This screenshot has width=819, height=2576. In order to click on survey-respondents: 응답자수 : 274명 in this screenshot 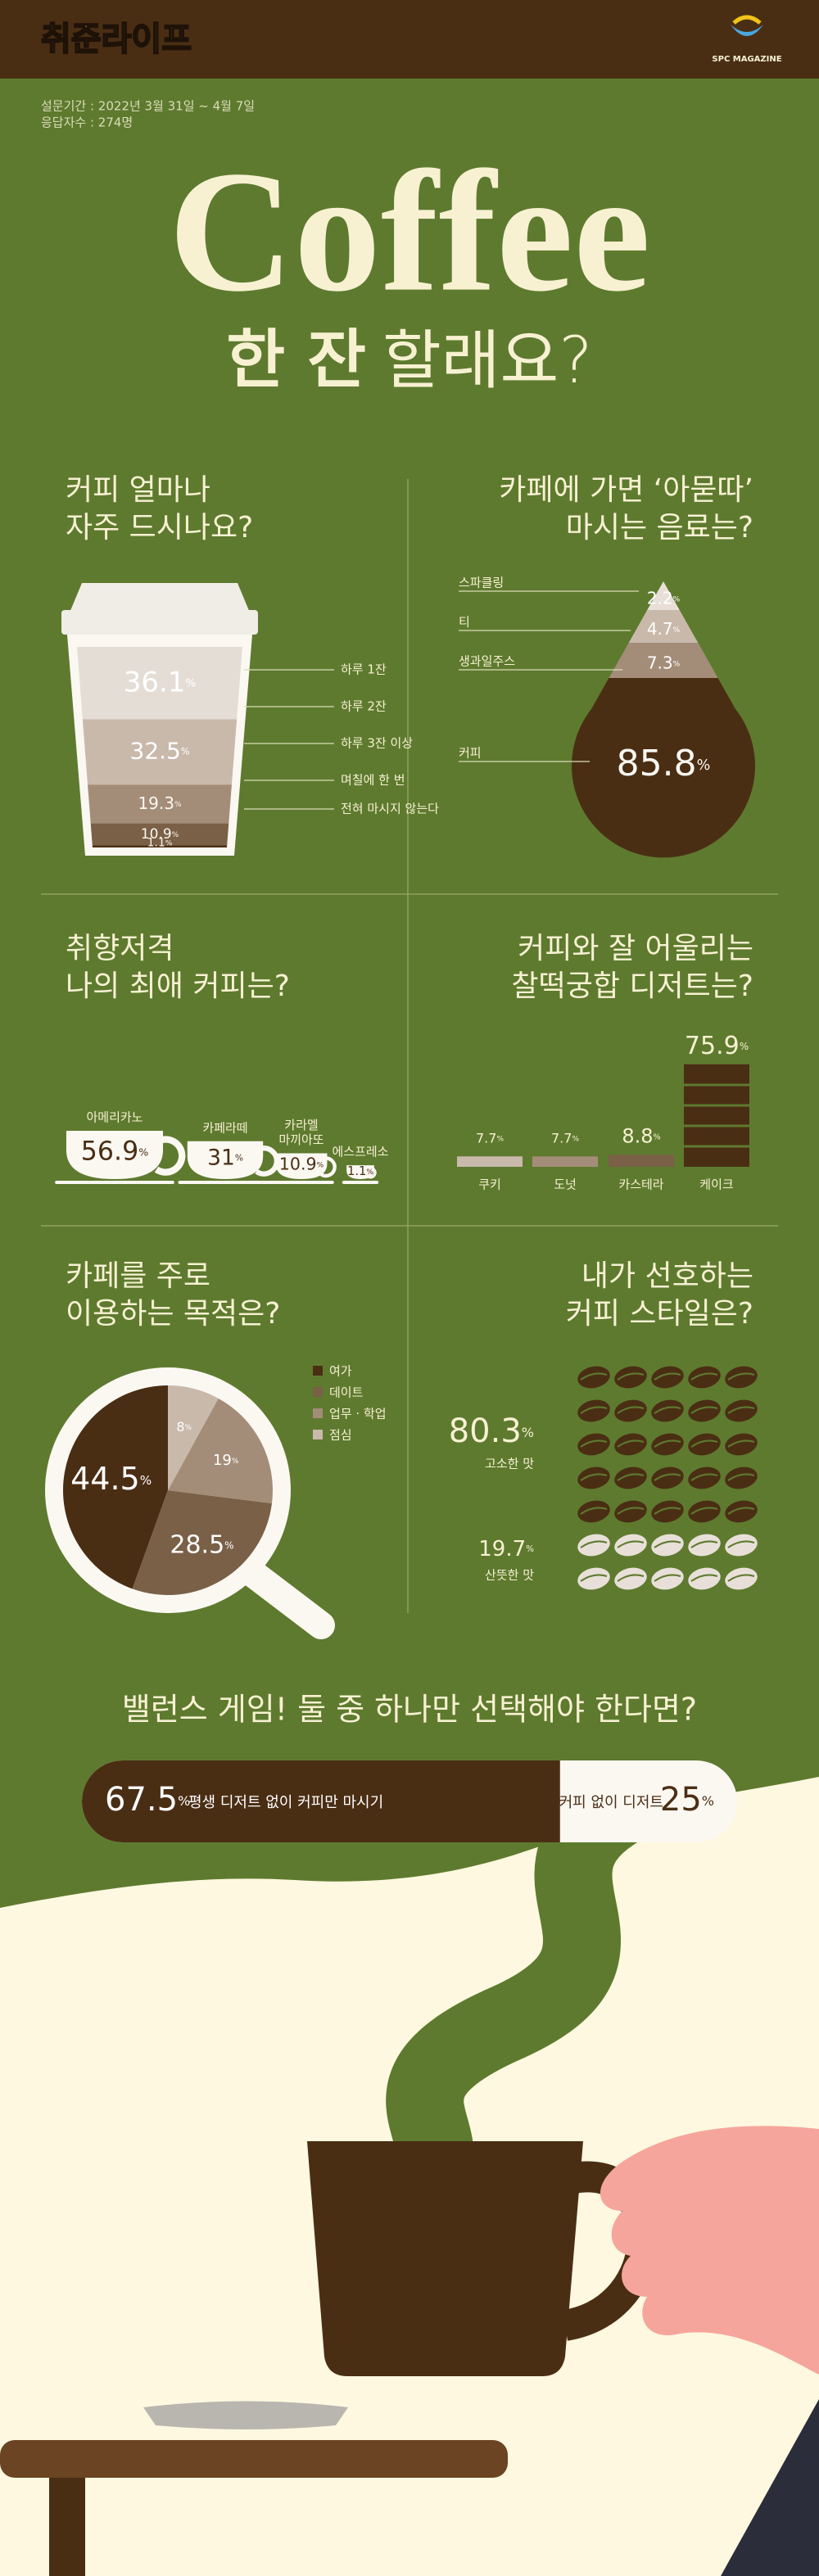, I will do `click(87, 122)`.